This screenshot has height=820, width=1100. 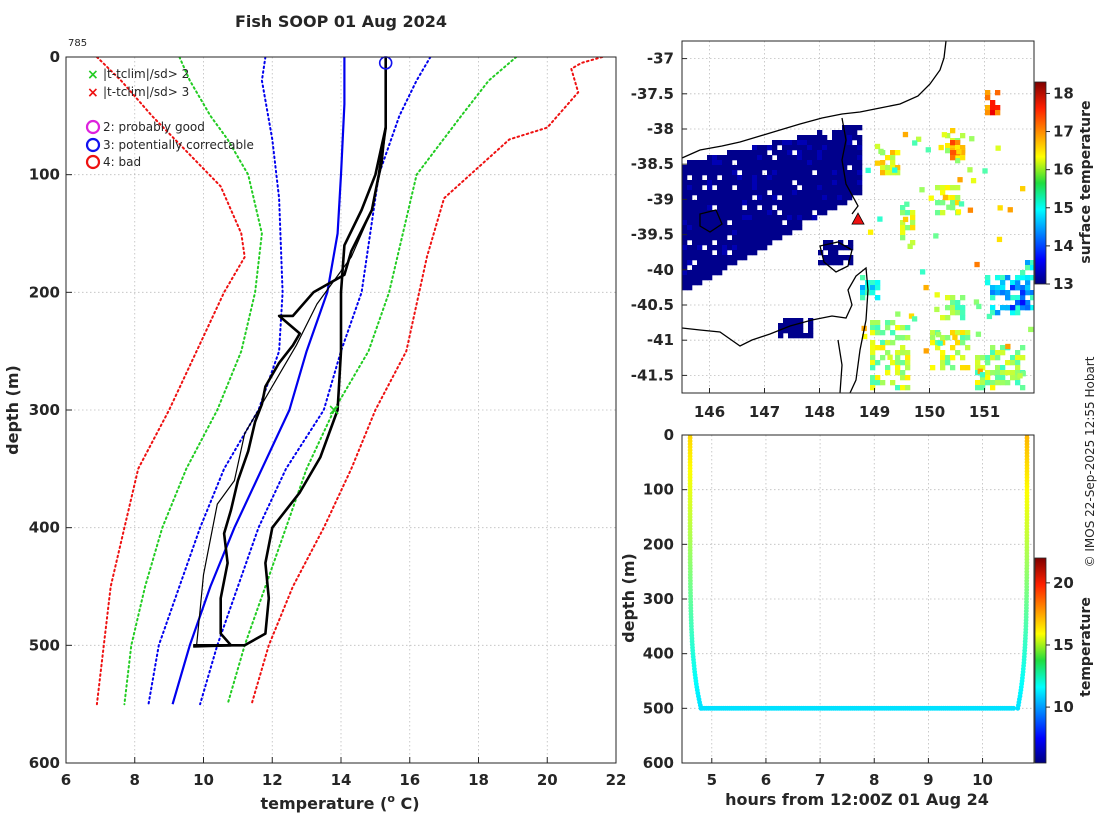 What do you see at coordinates (12, 410) in the screenshot?
I see `profile-y-axis-label: depth (m)` at bounding box center [12, 410].